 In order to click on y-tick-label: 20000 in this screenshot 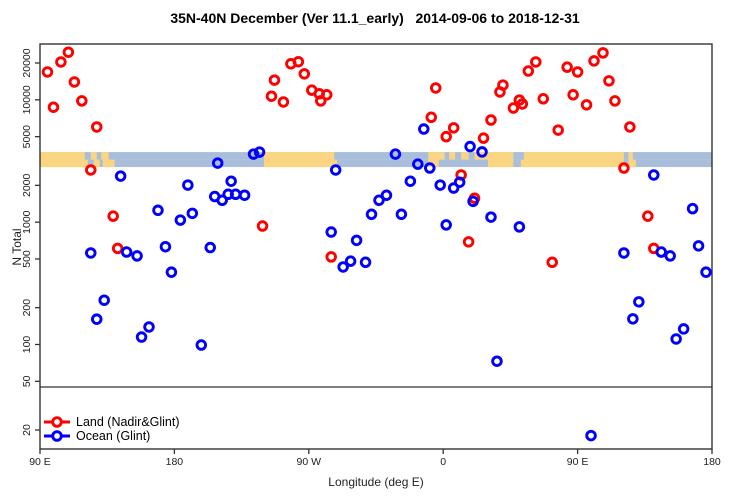, I will do `click(27, 62)`.